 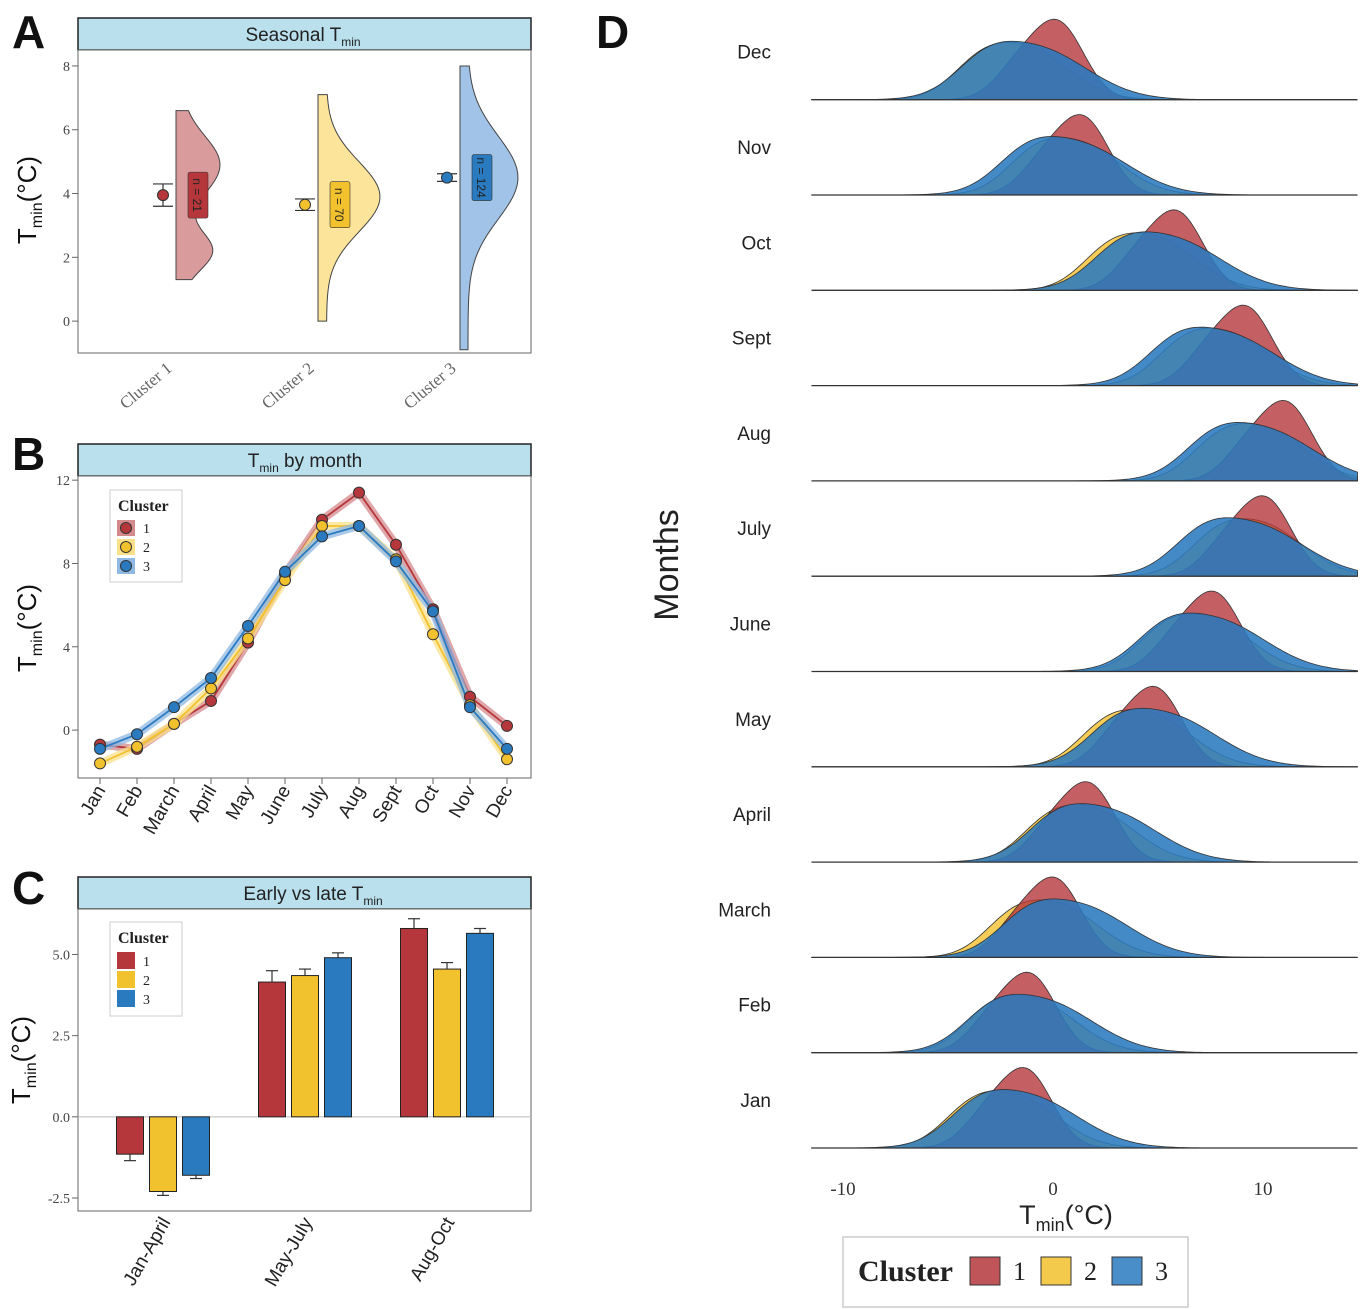 I want to click on b-xtick-label: Feb, so click(x=130, y=801).